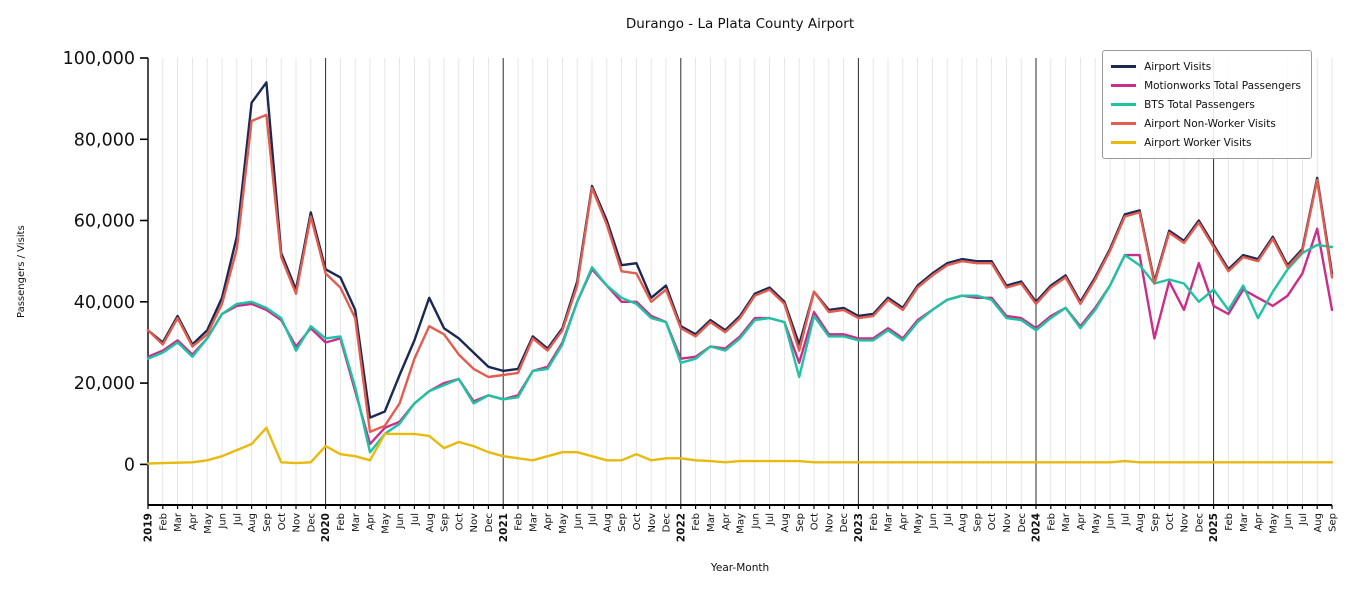  I want to click on legend-item: Motionworks Total Passengers, so click(1206, 85).